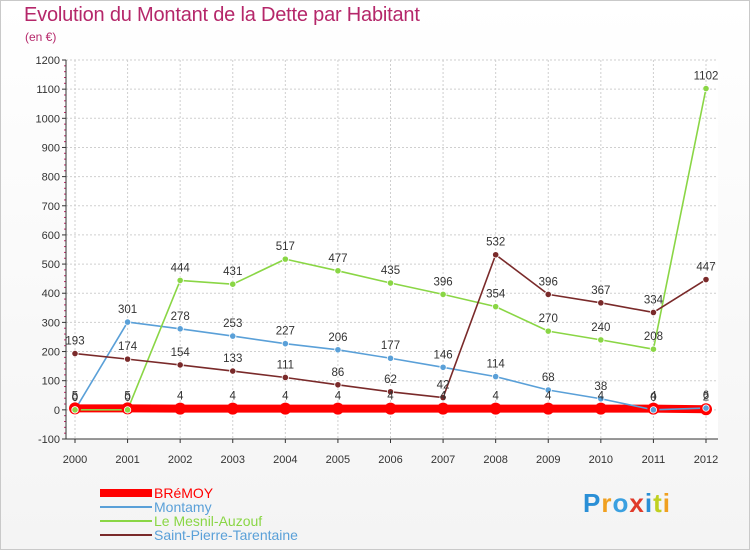 The height and width of the screenshot is (550, 750). Describe the element at coordinates (208, 521) in the screenshot. I see `legend-label-mesnil: Le Mesnil-Auzouf` at that location.